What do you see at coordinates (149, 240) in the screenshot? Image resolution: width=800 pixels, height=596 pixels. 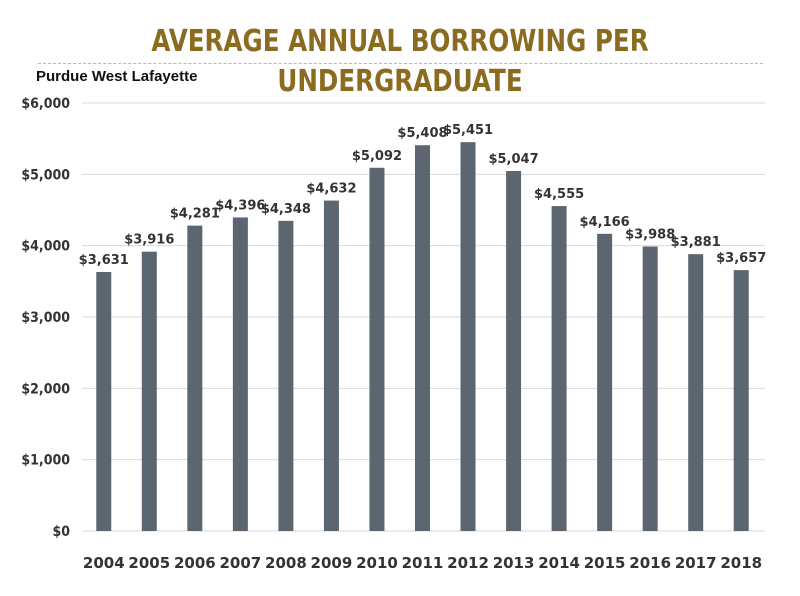 I see `data-label-2005: $3,916` at bounding box center [149, 240].